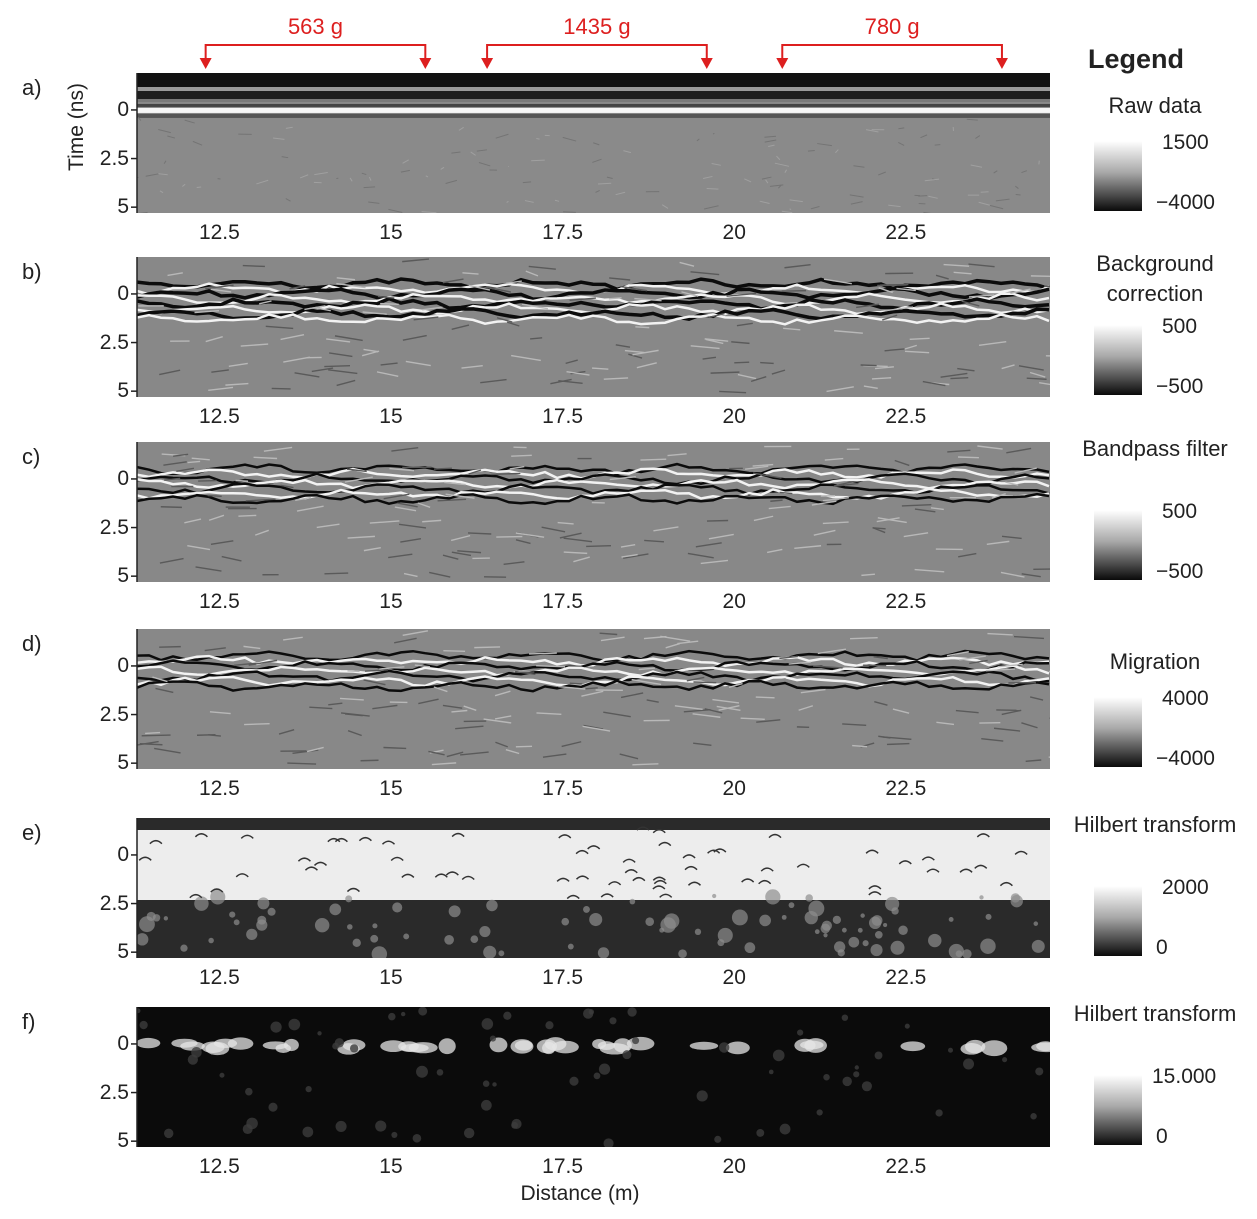 Image resolution: width=1257 pixels, height=1219 pixels. I want to click on y-tick-label: 0, so click(123, 665).